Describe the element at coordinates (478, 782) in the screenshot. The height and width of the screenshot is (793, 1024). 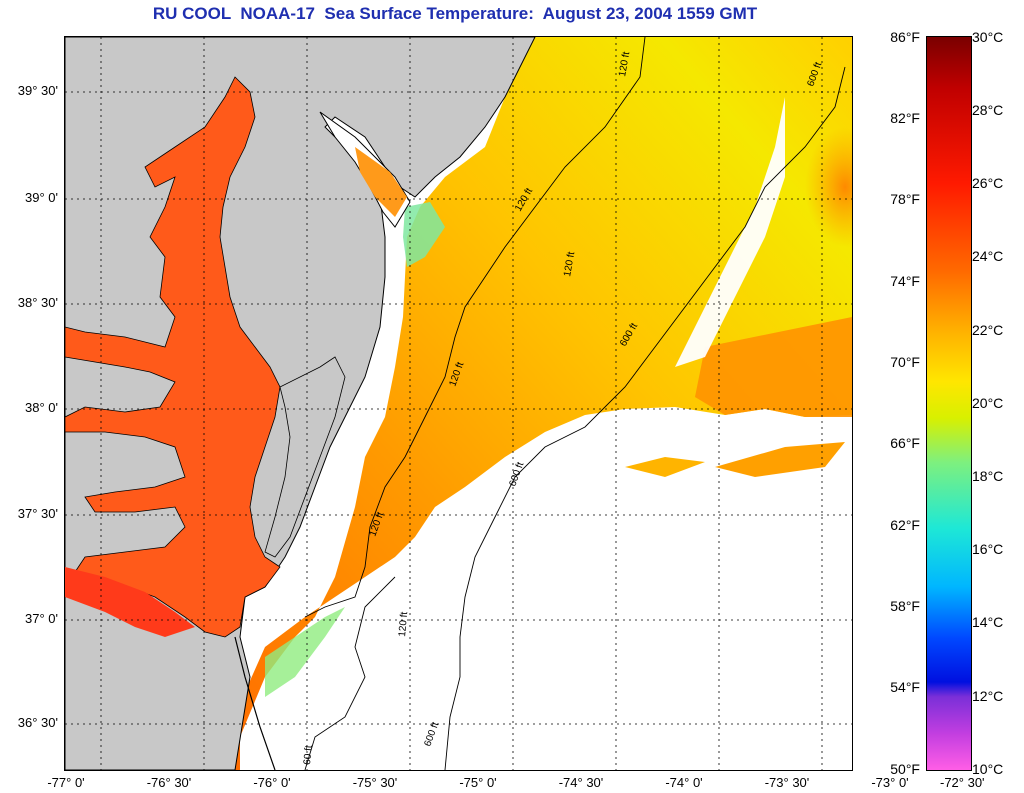
I see `lon-label: -75° 0'` at that location.